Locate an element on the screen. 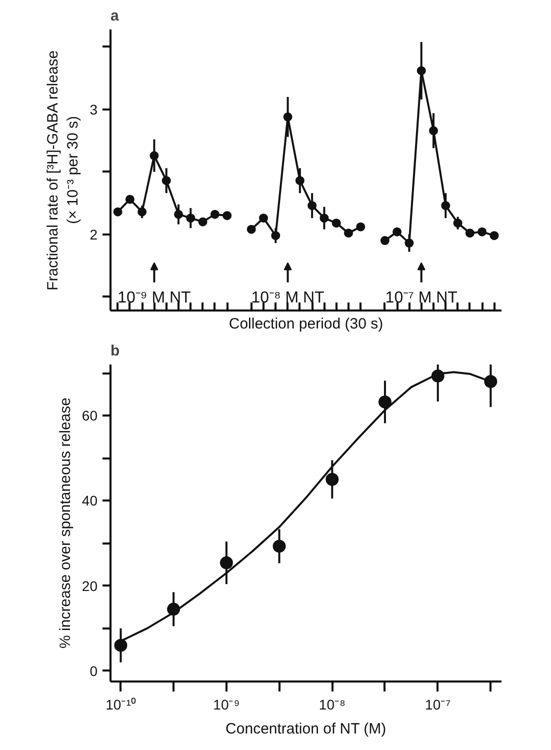 The image size is (551, 750). chart-title: a is located at coordinates (115, 16).